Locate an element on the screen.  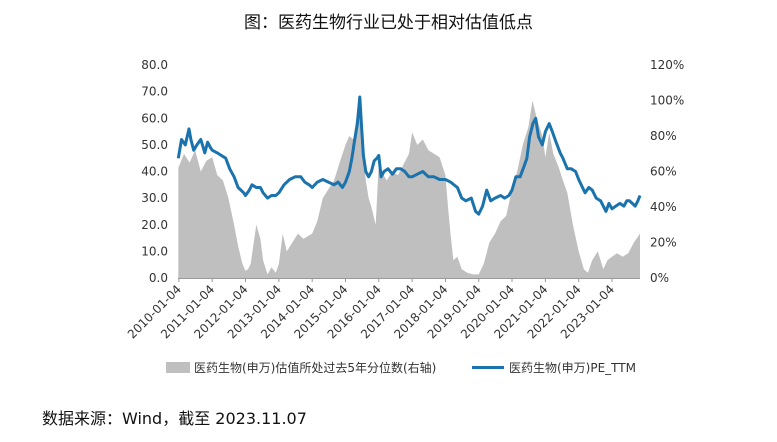
legend-label-line: 医药生物(申万)PE_TTM is located at coordinates (572, 368).